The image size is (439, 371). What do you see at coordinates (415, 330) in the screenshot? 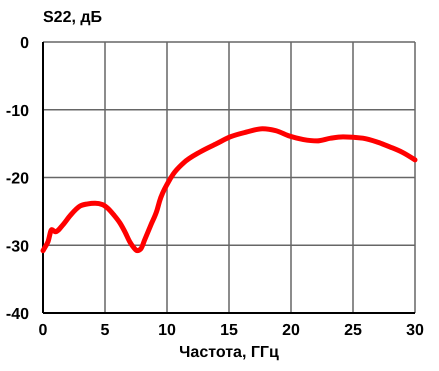
I see `x-tick-label: 30` at bounding box center [415, 330].